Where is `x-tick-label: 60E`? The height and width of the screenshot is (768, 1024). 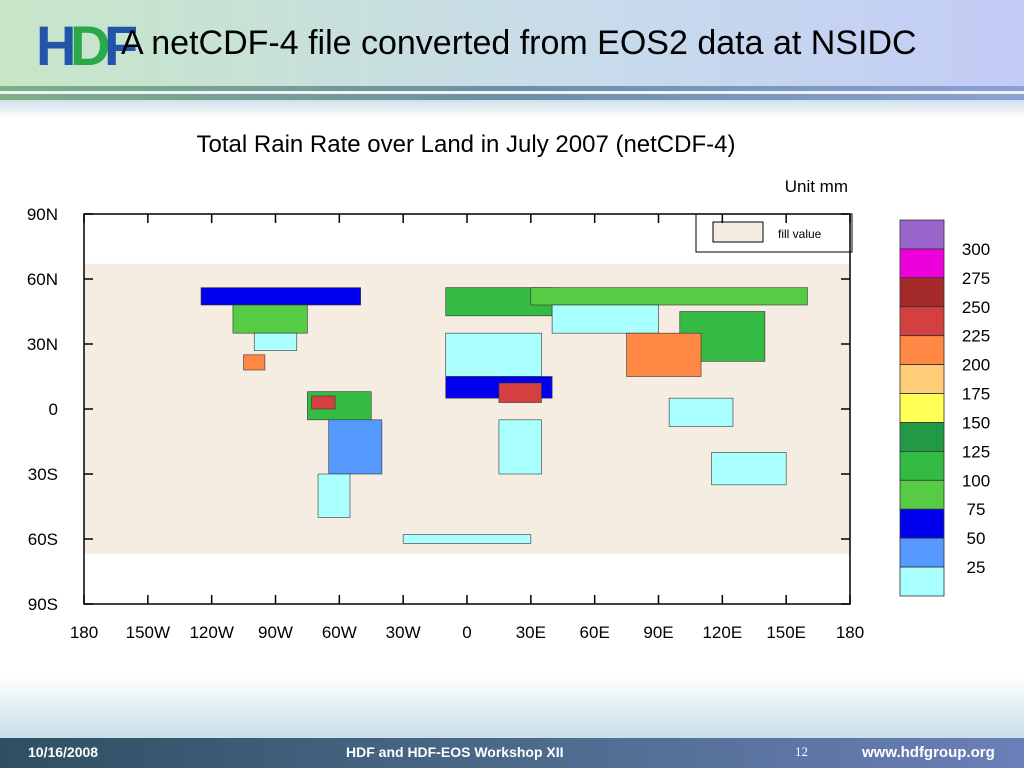
x-tick-label: 60E is located at coordinates (595, 632).